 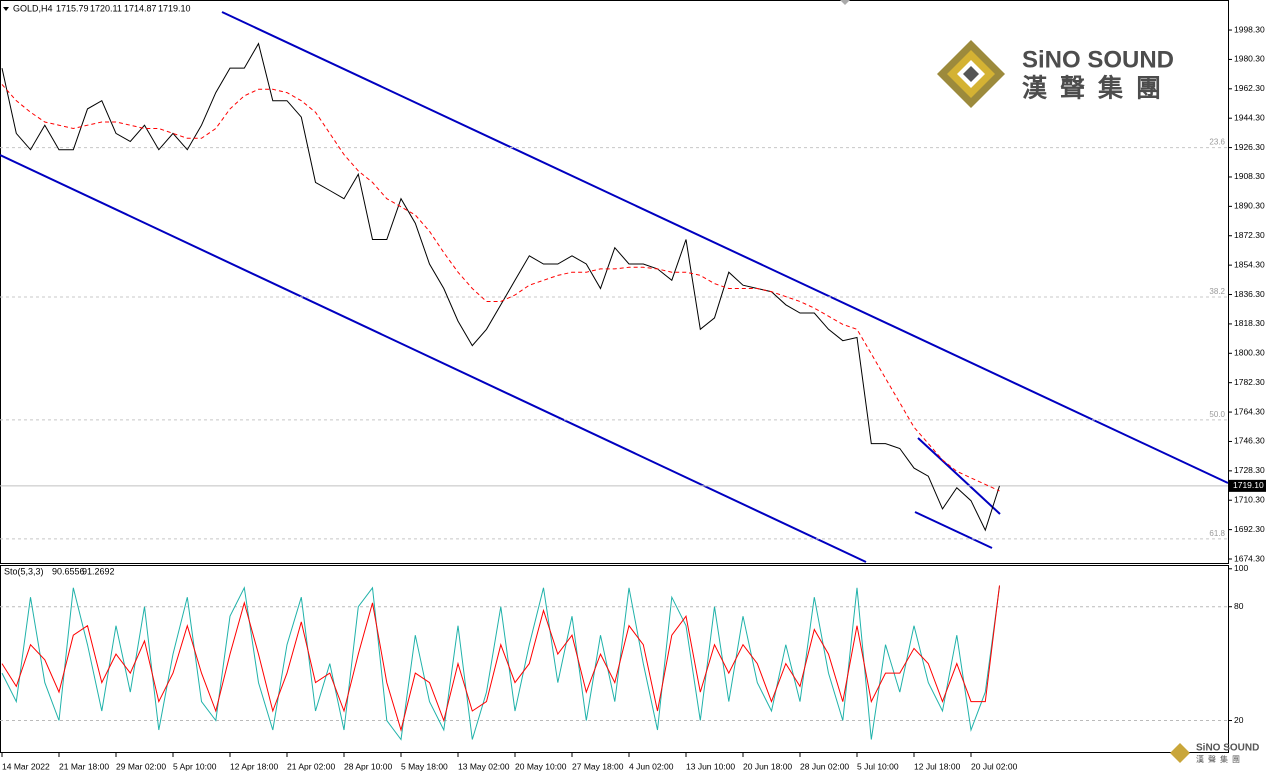 I want to click on indicator-main: 90.6556, so click(x=68, y=571).